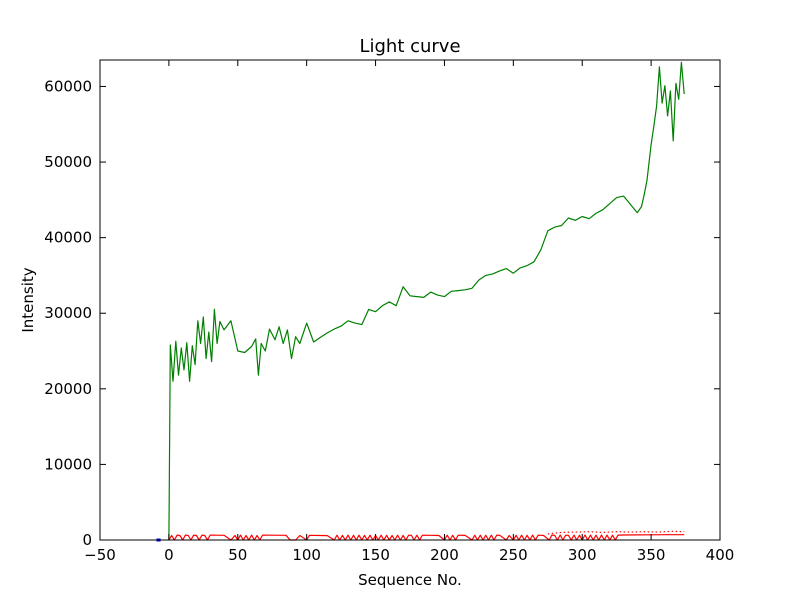 The width and height of the screenshot is (800, 604). I want to click on y-tick-label: 10000, so click(68, 464).